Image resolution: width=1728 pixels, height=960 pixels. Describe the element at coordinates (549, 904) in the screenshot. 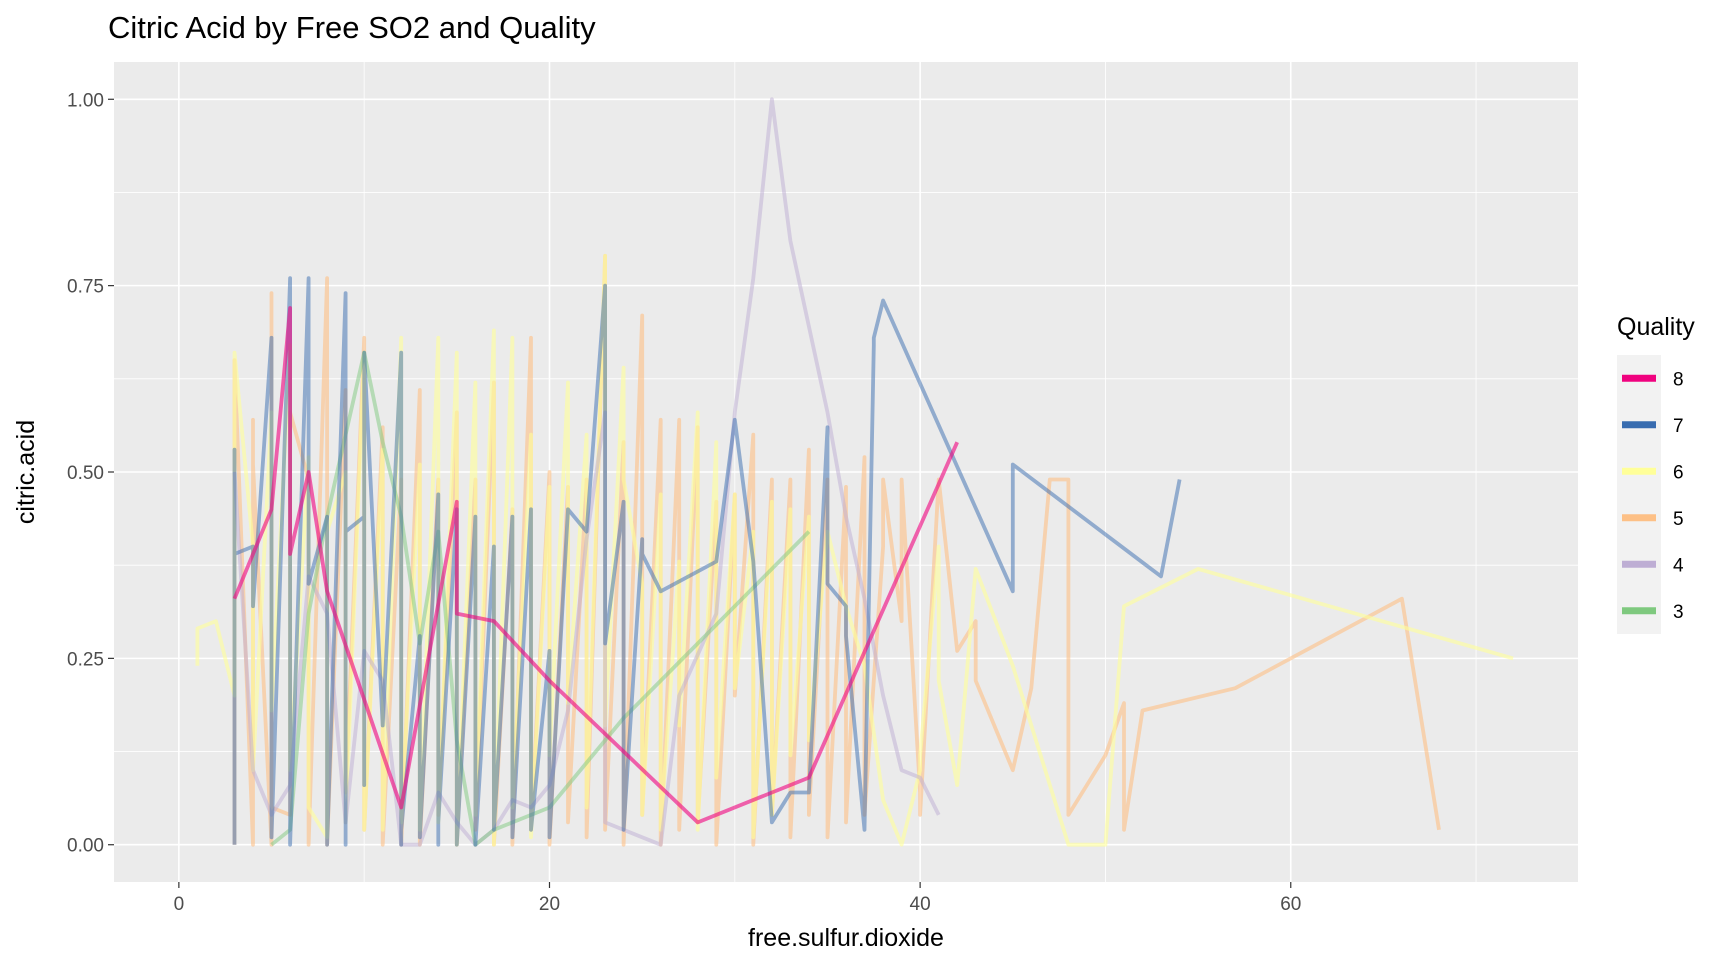

I see `x-tick-label: 20` at that location.